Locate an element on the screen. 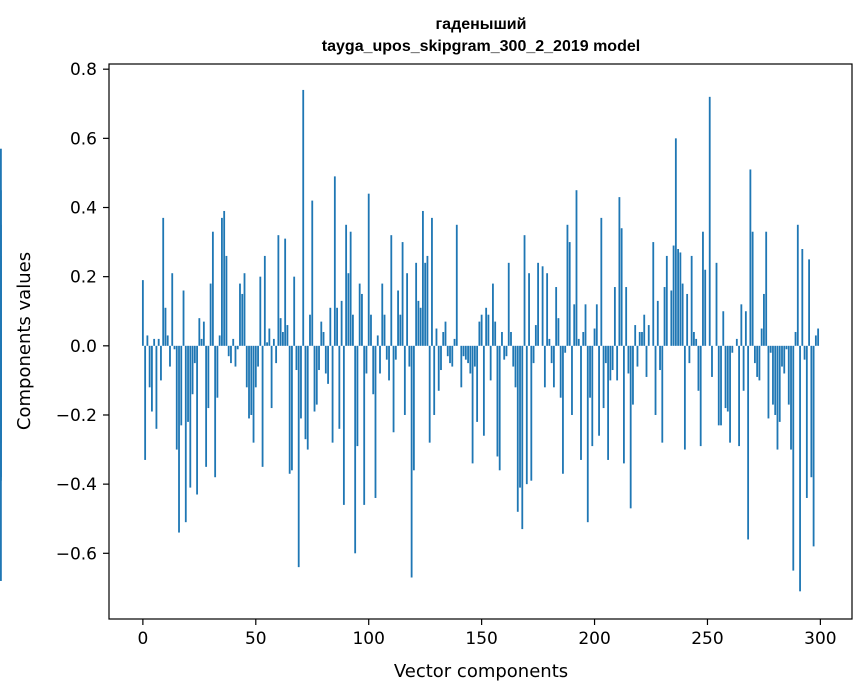 The image size is (867, 696). x-axis-label: Vector components is located at coordinates (481, 671).